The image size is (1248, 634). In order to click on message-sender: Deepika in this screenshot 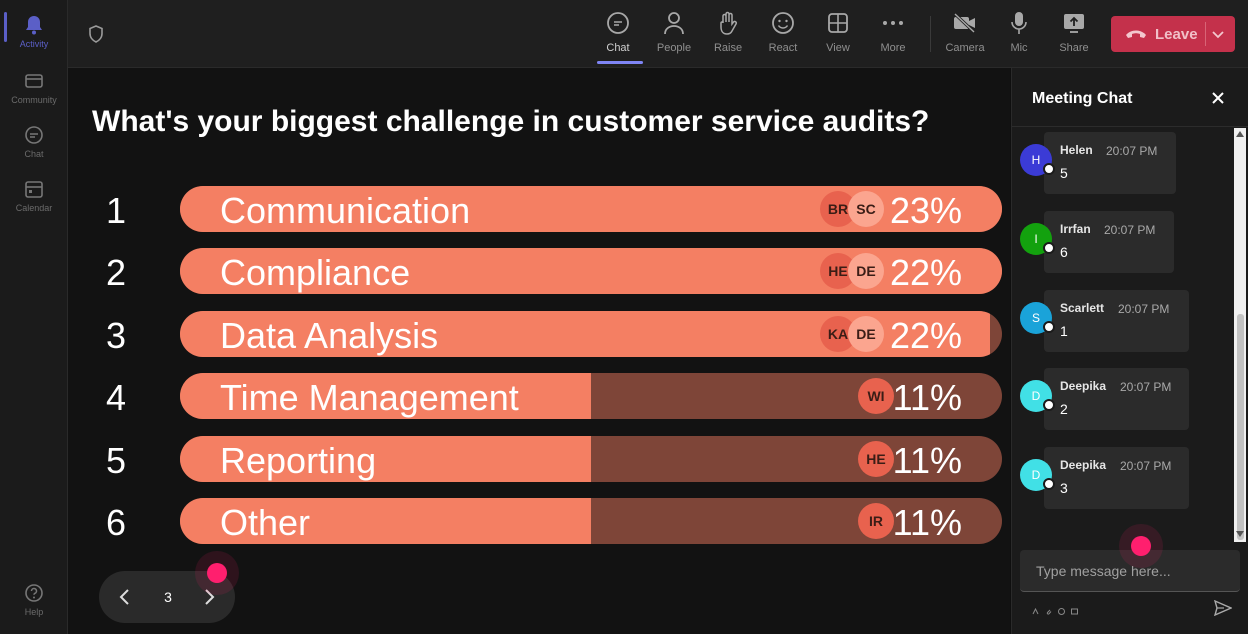, I will do `click(1083, 465)`.